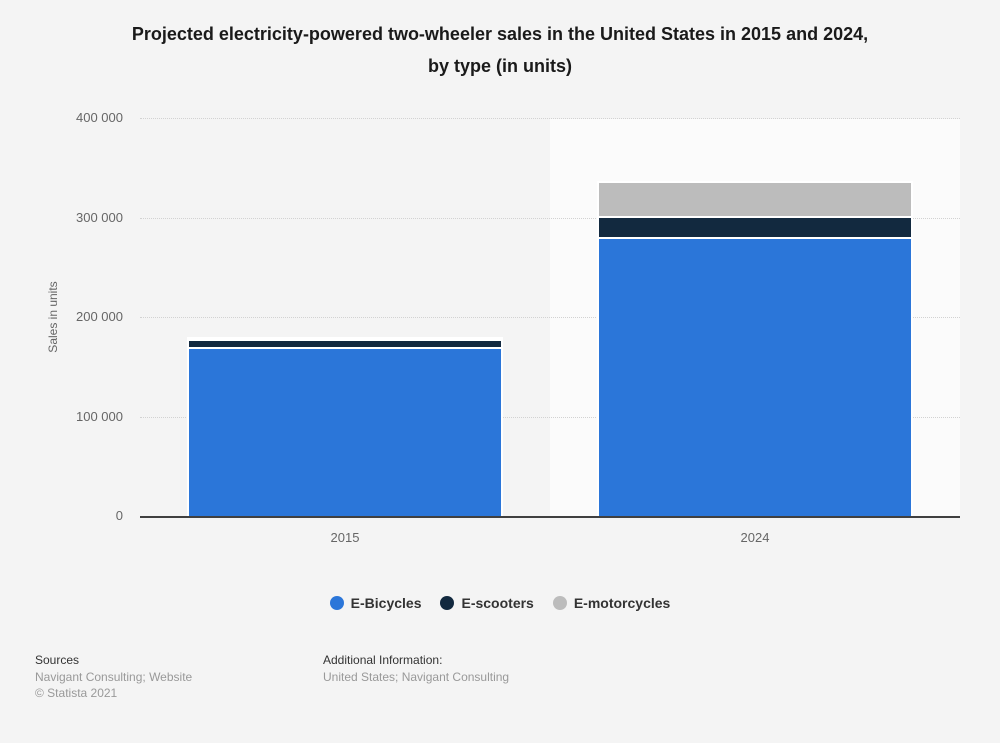 The width and height of the screenshot is (1000, 743). Describe the element at coordinates (755, 198) in the screenshot. I see `bar-2024-e-motorcycles-segment` at that location.